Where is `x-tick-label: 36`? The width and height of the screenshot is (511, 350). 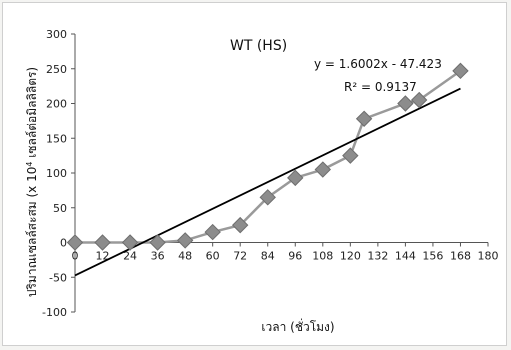
x-tick-label: 36 is located at coordinates (158, 256).